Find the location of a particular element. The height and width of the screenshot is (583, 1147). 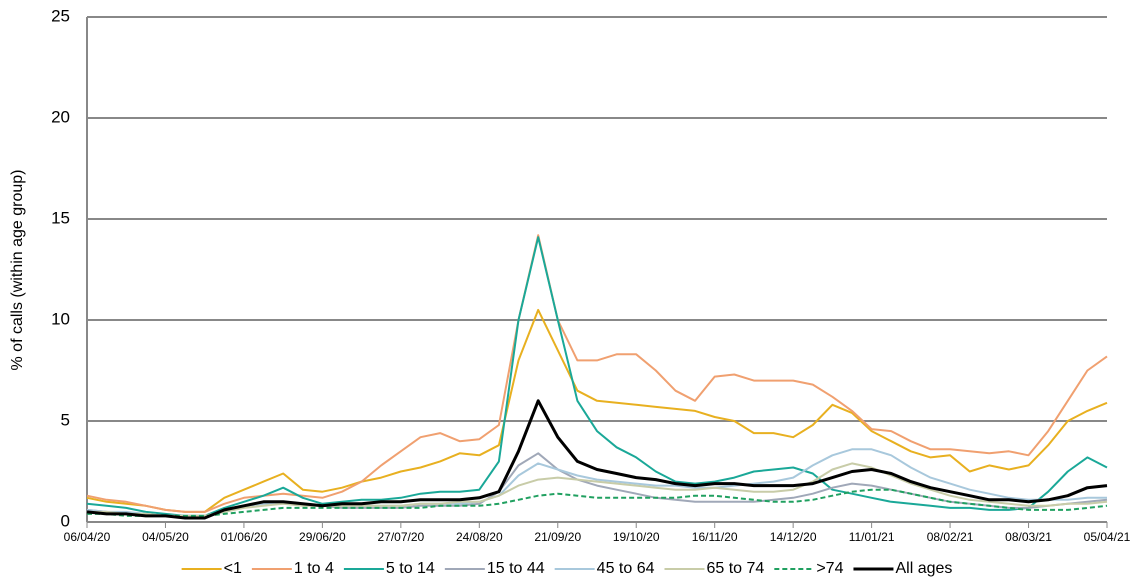

x-tick-label: 11/01/21 is located at coordinates (872, 537).